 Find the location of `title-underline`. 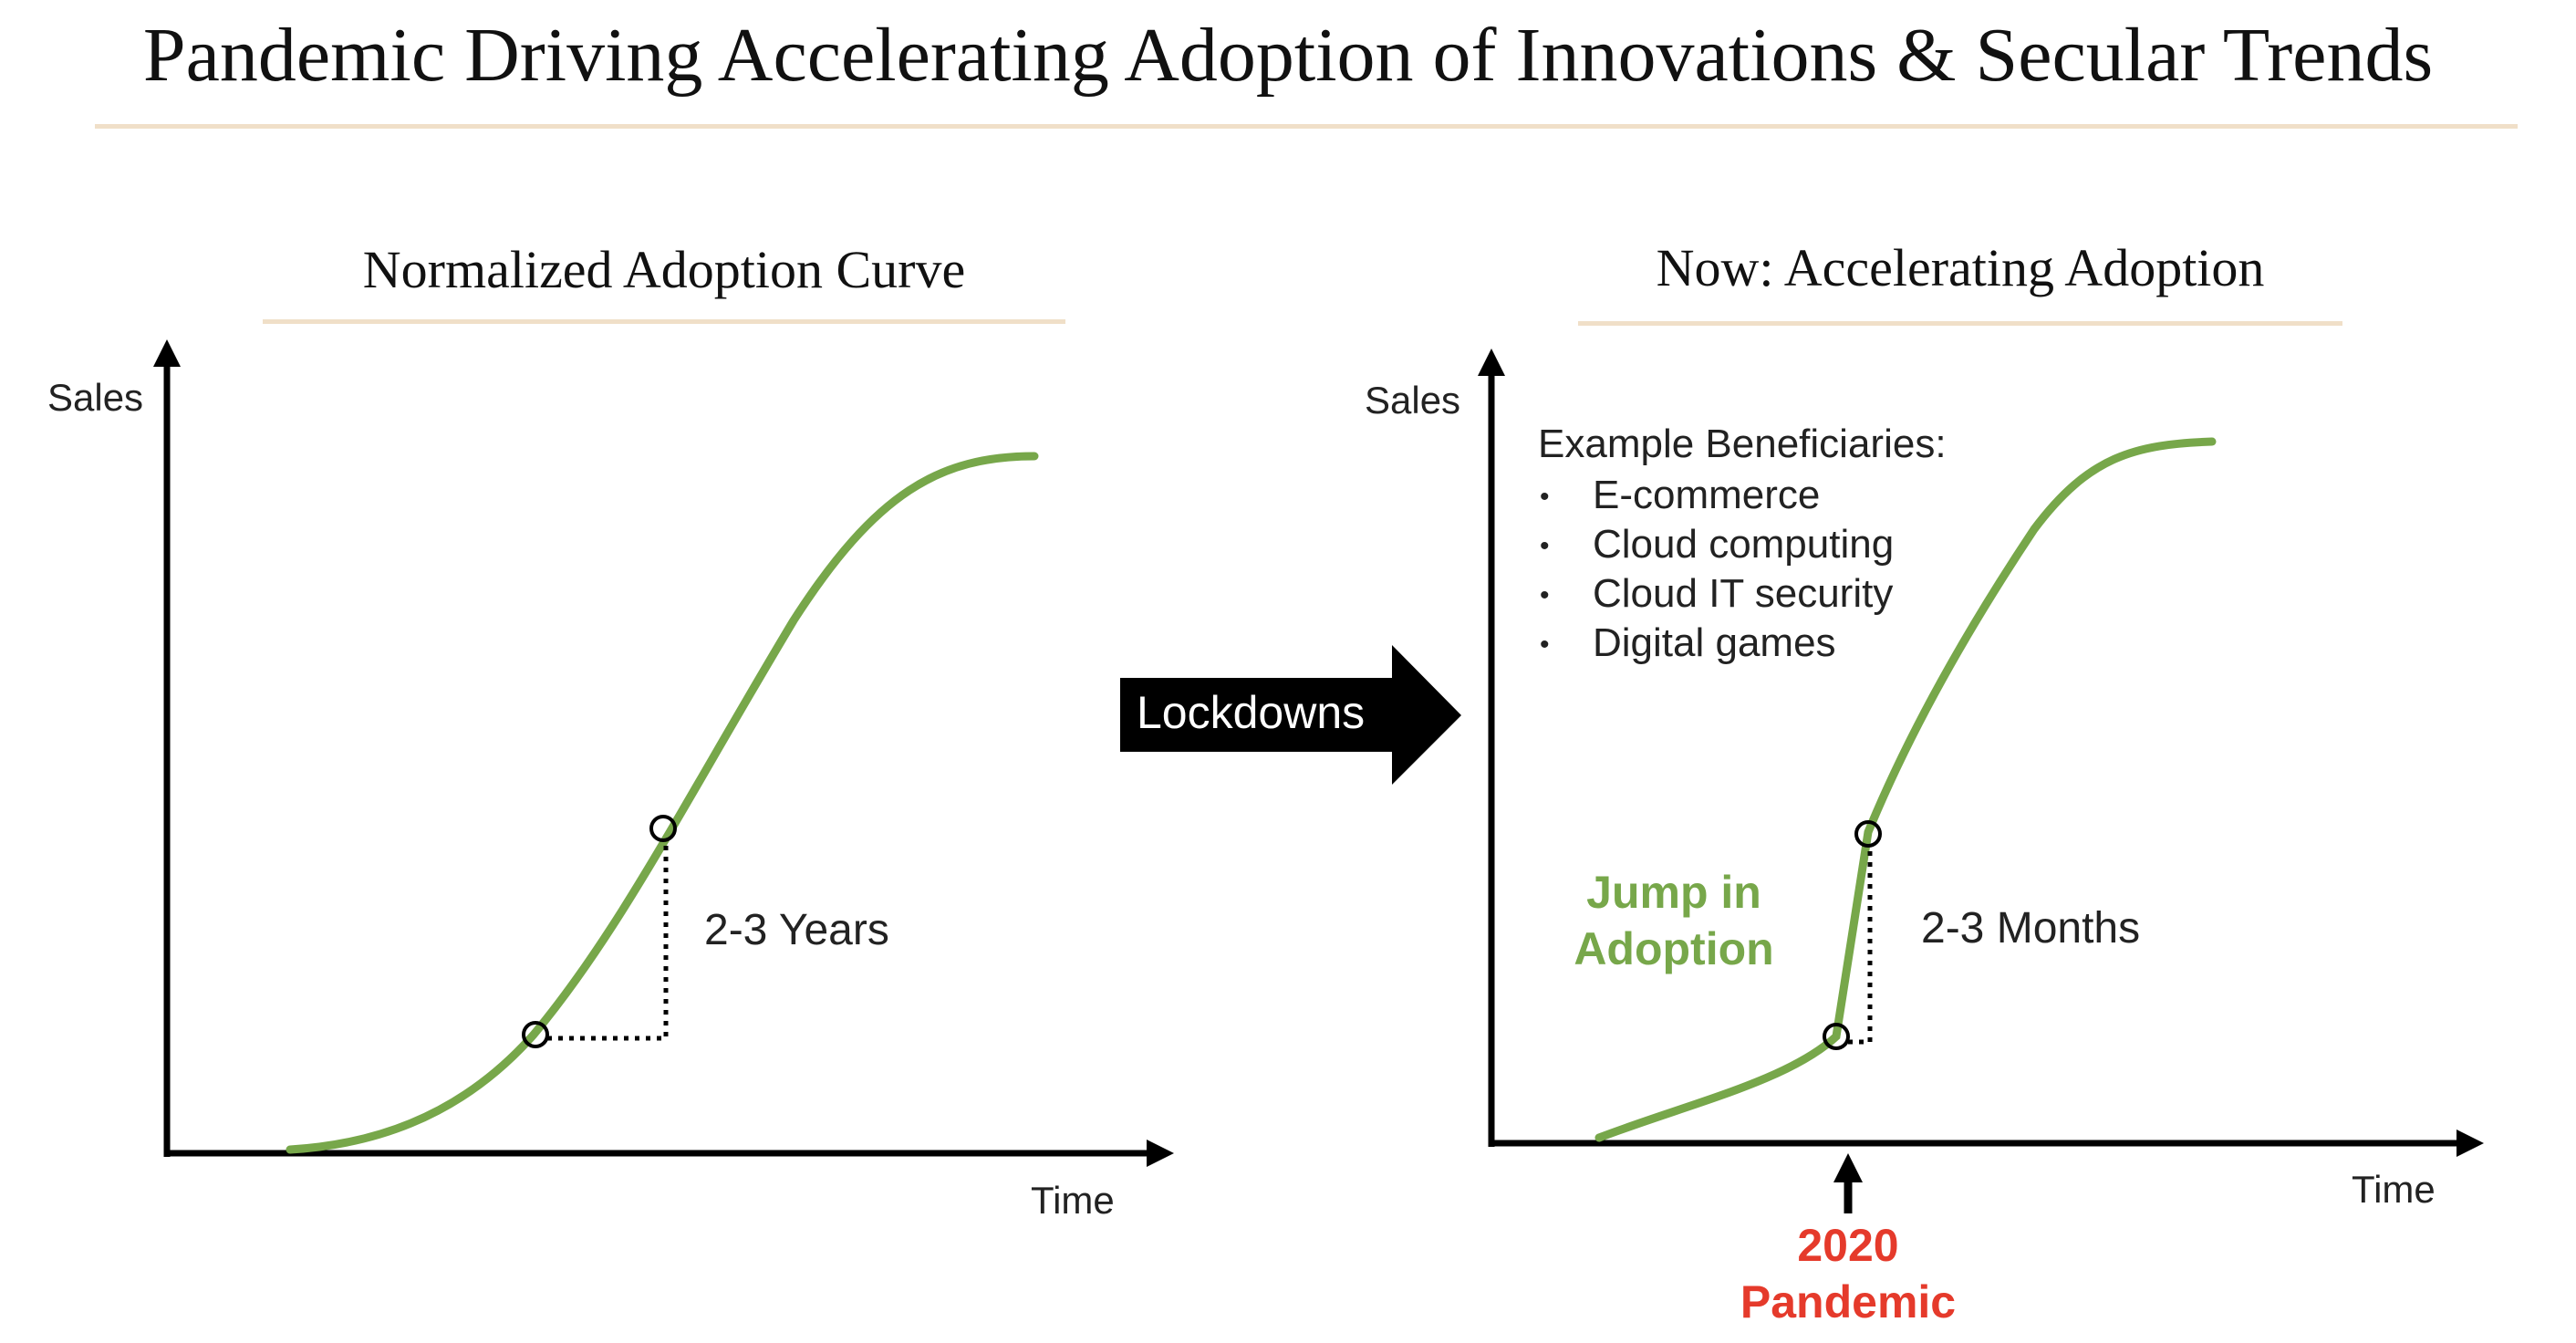

title-underline is located at coordinates (1306, 126).